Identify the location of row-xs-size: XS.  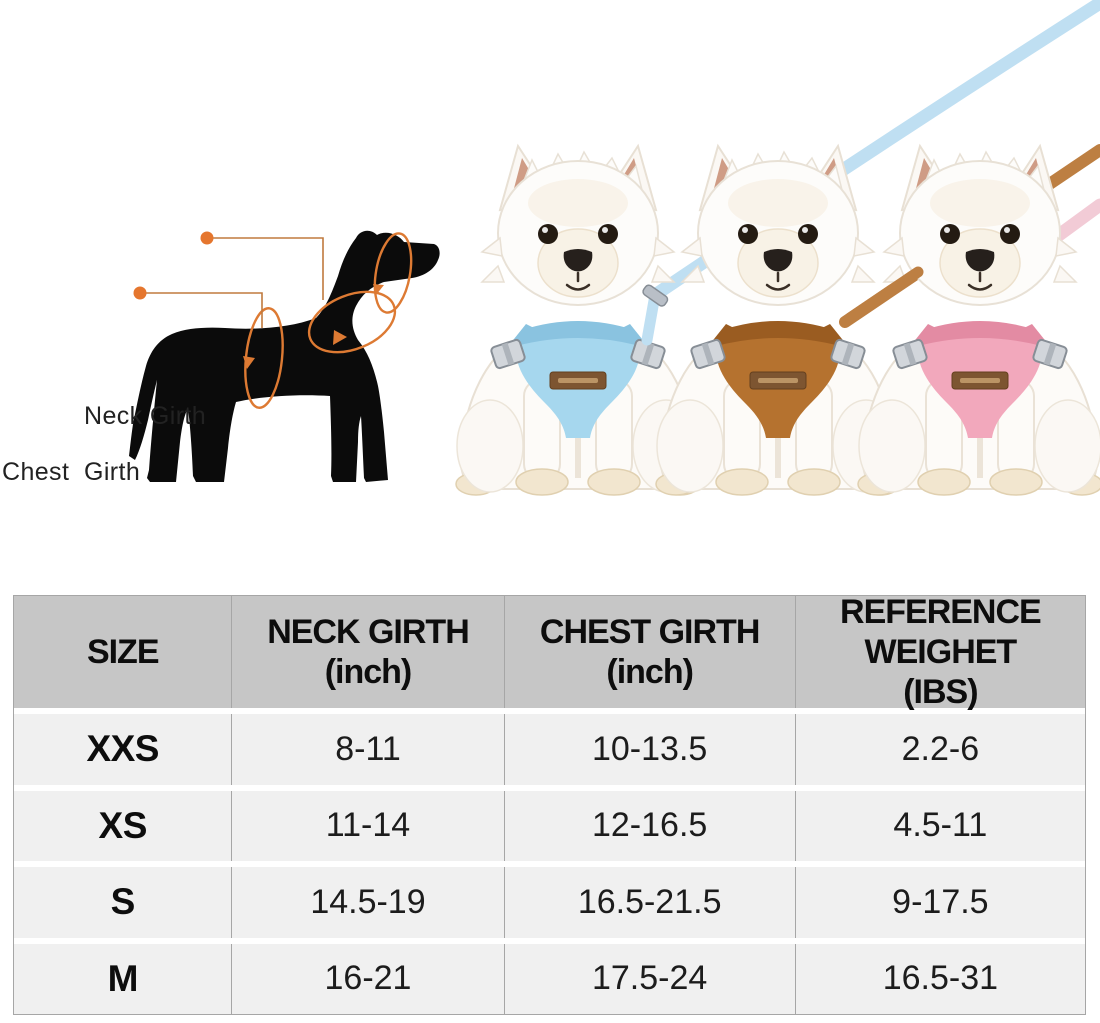
(123, 825).